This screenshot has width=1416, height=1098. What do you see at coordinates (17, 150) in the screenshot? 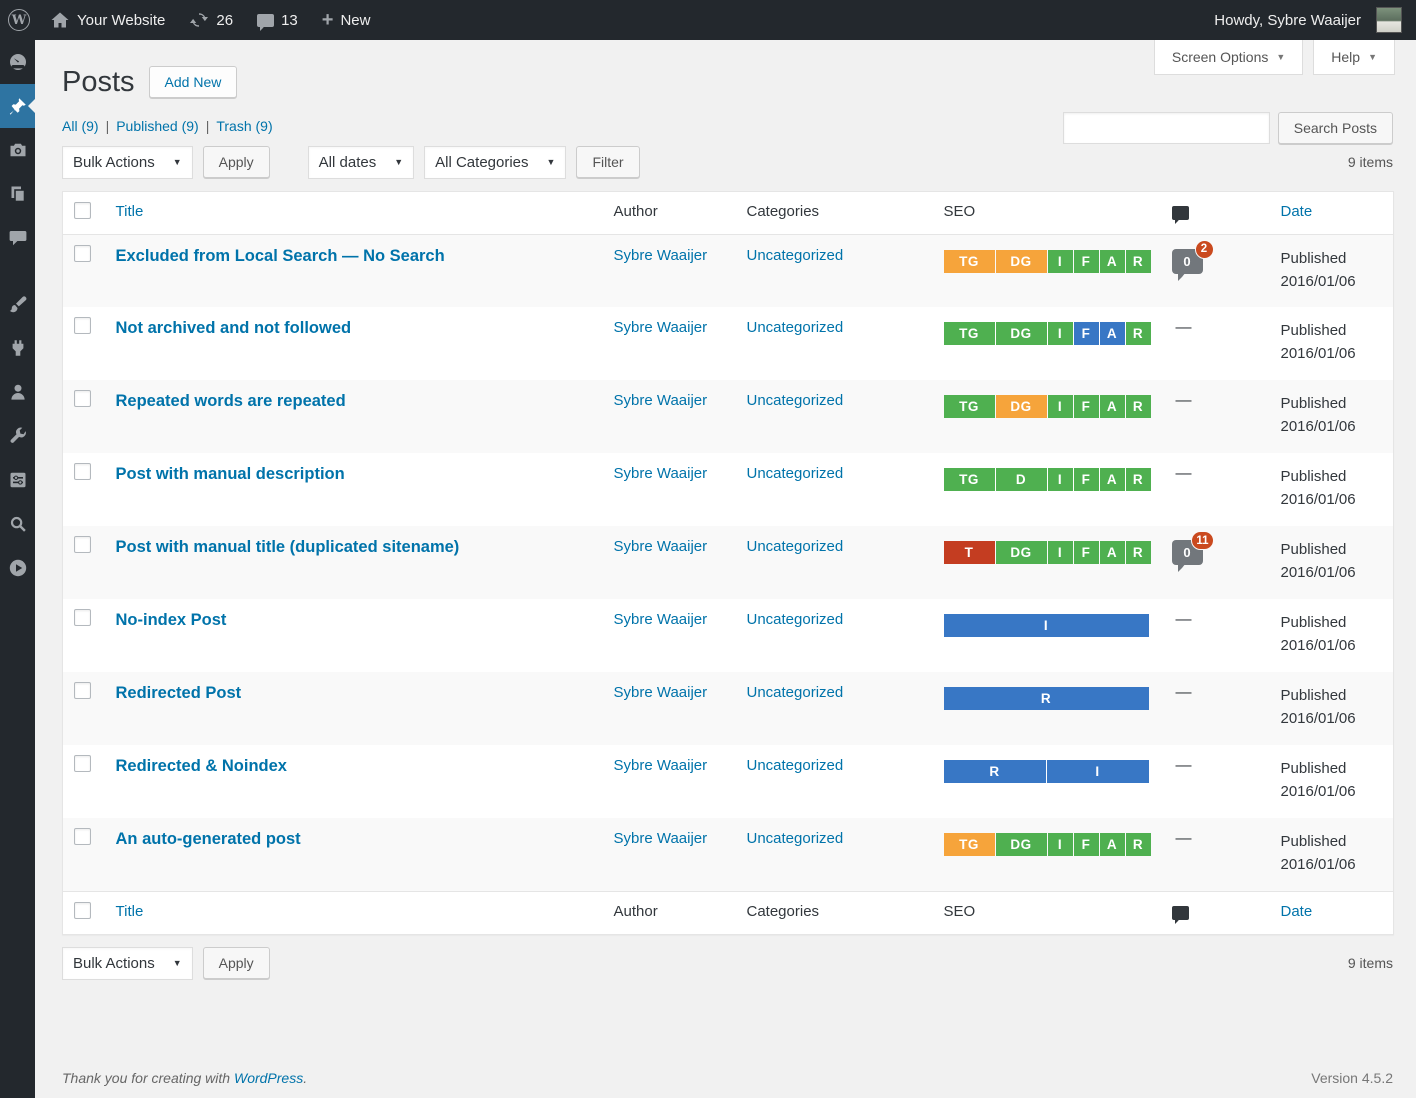
I see `sidebar-item-media-camera` at bounding box center [17, 150].